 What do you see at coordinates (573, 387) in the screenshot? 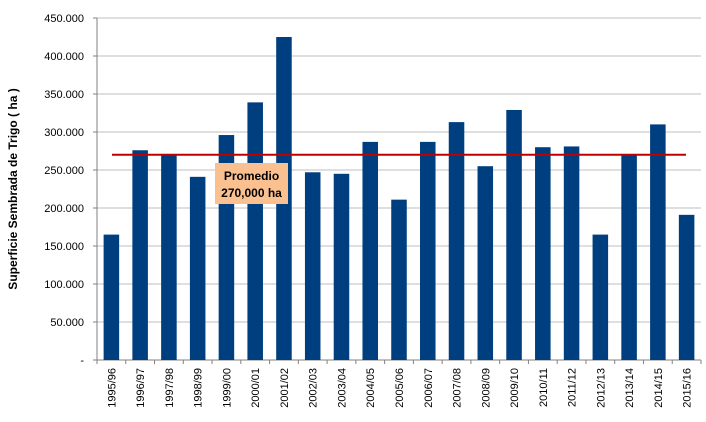
I see `x-tick-label: 2011/12` at bounding box center [573, 387].